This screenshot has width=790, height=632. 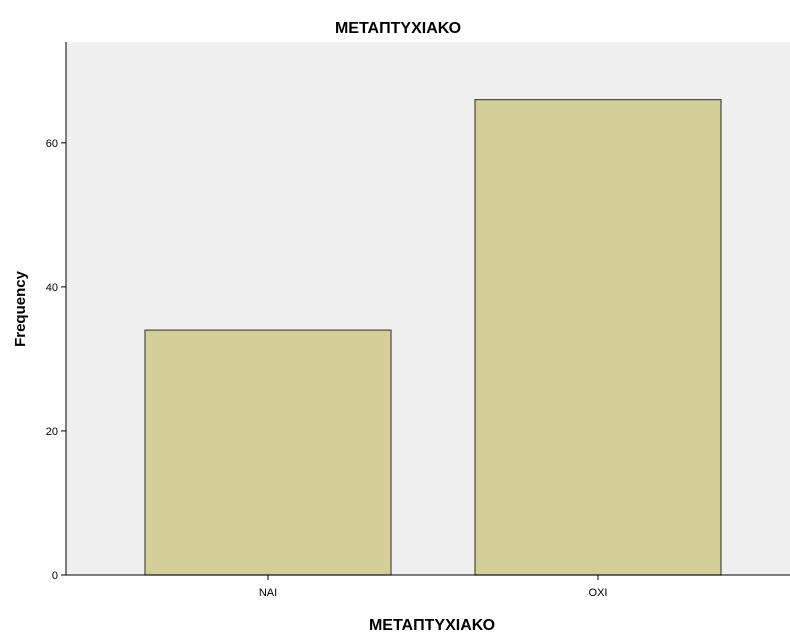 I want to click on x-tick-label: ΟΧΙ, so click(x=598, y=593).